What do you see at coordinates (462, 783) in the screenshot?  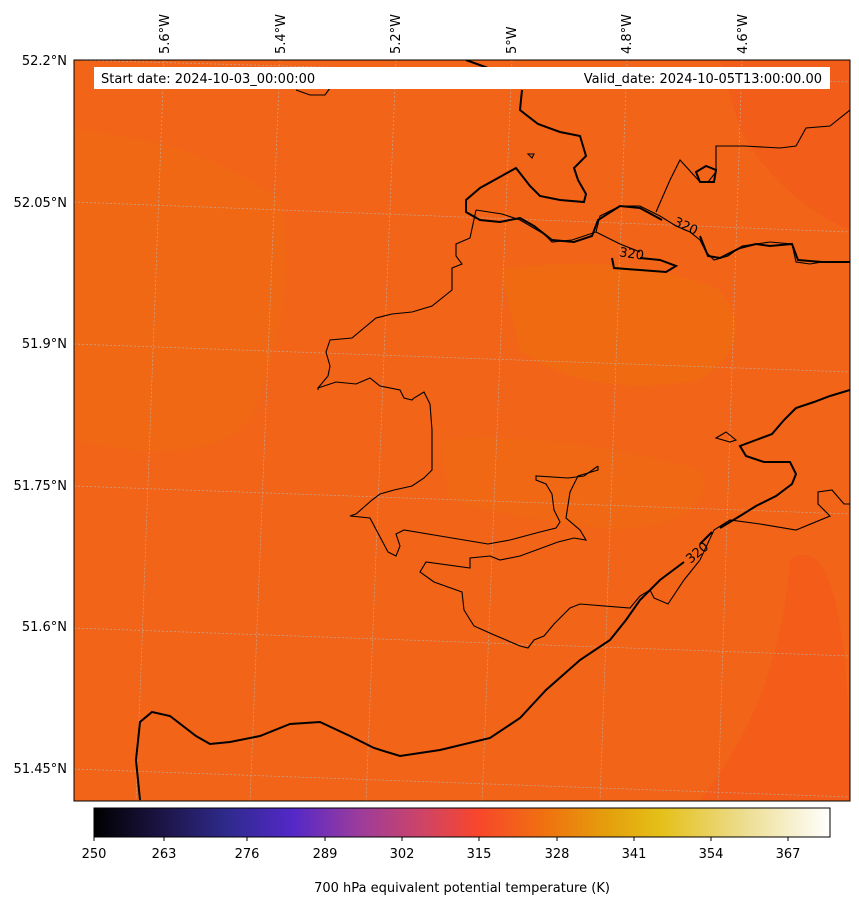 I see `parallel-51-45n` at bounding box center [462, 783].